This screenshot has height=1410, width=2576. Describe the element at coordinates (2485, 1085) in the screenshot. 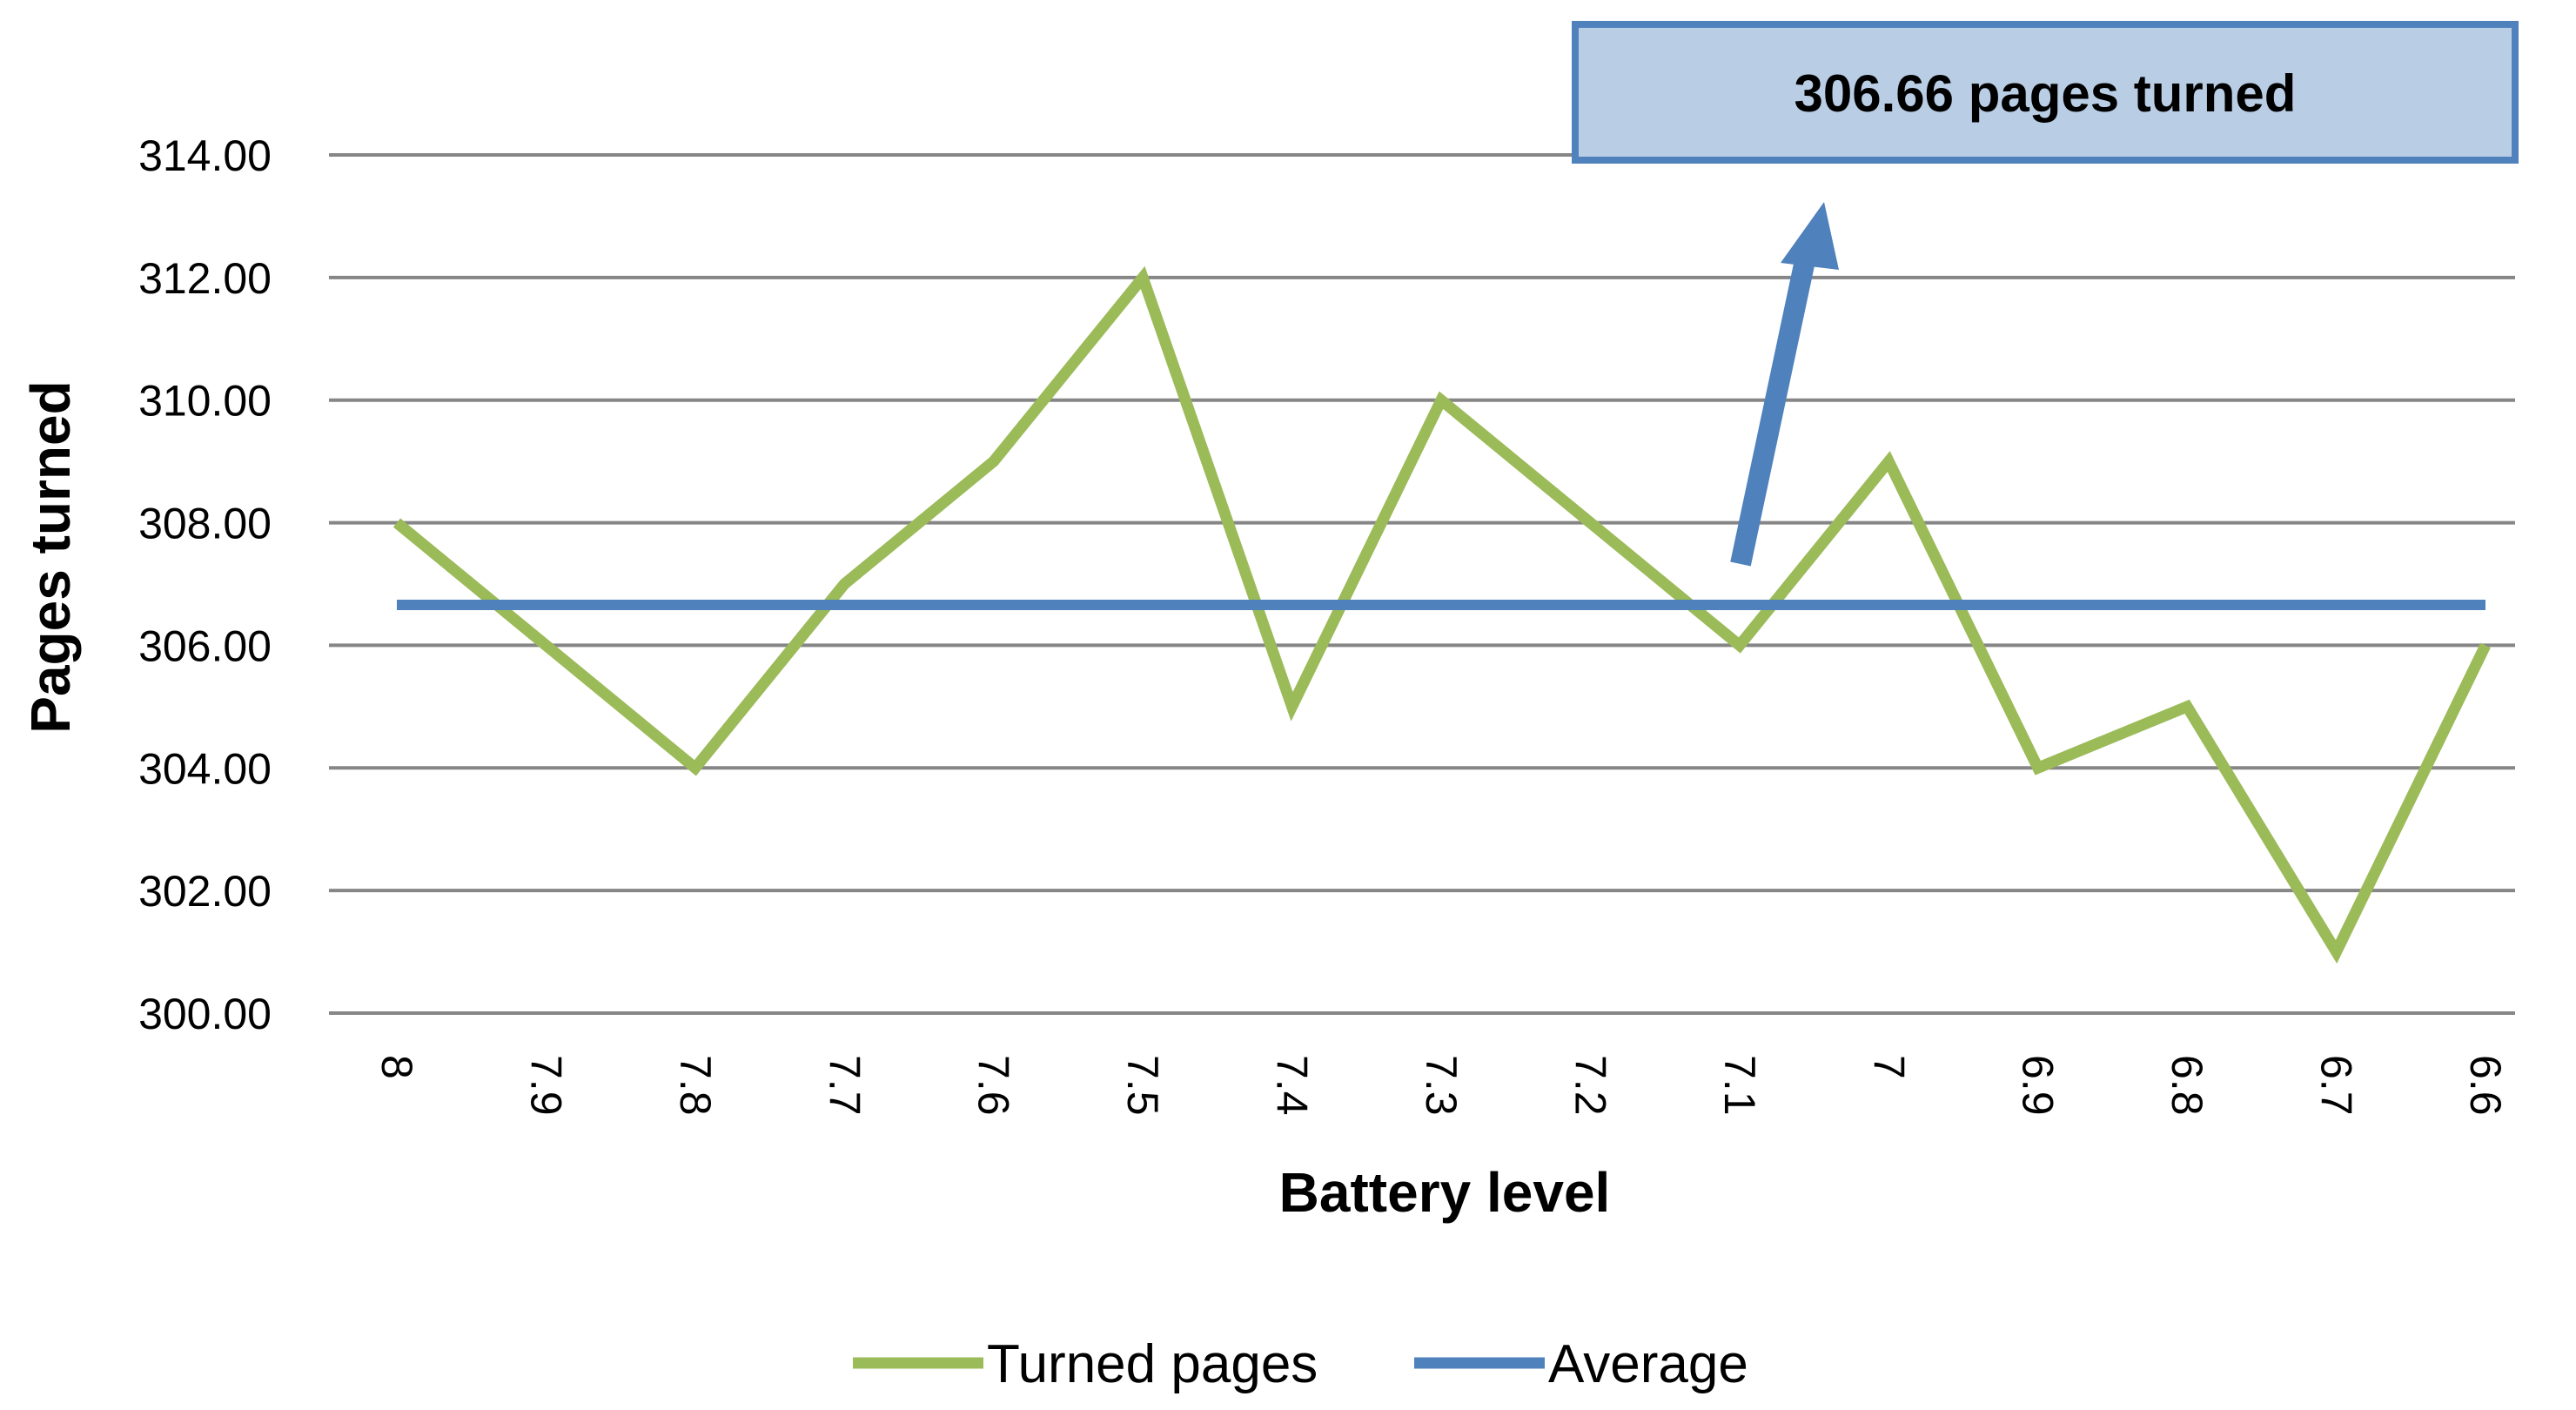

I see `x-tick-label: 6.6` at that location.